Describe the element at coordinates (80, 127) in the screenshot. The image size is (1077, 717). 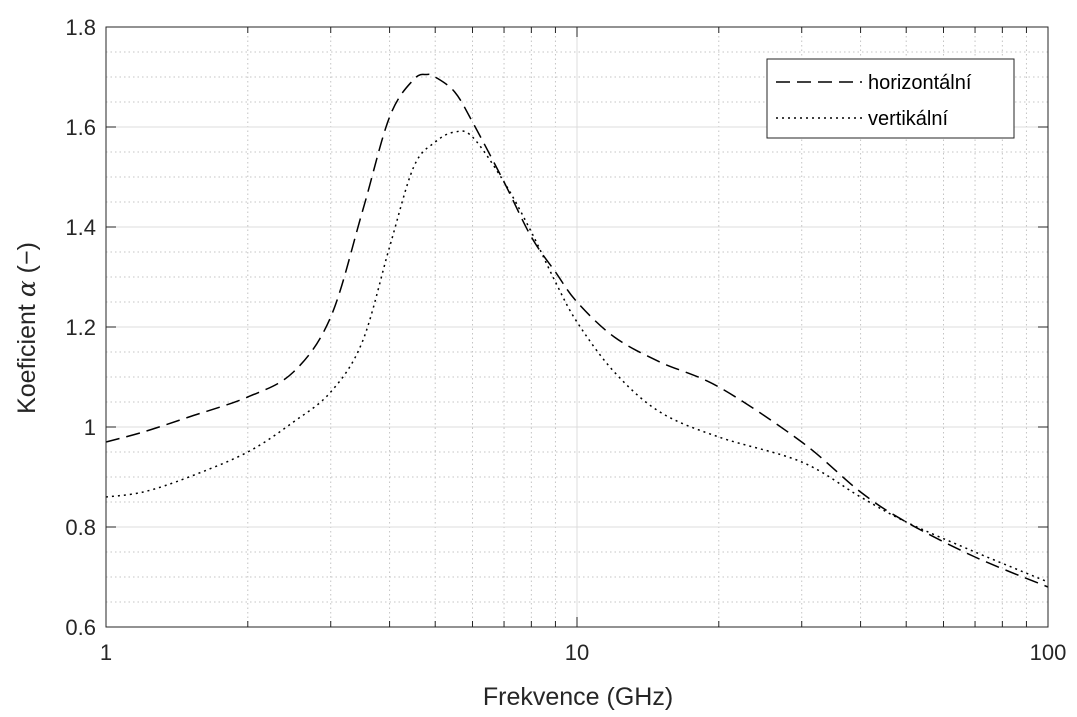
I see `y-tick-label: 1.6` at that location.